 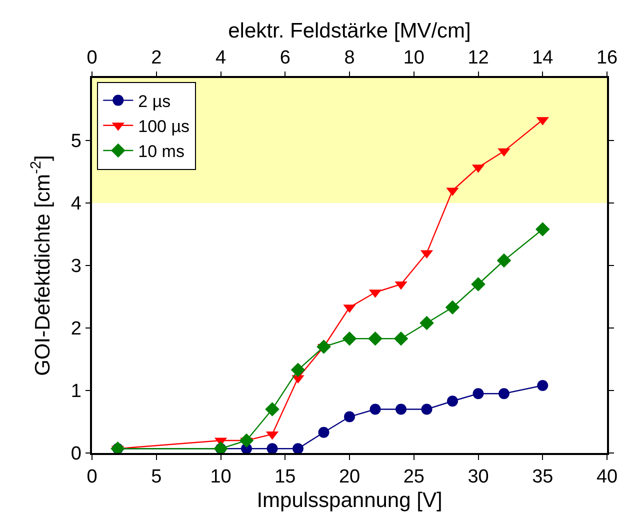 What do you see at coordinates (285, 477) in the screenshot?
I see `x-tick-label: 15` at bounding box center [285, 477].